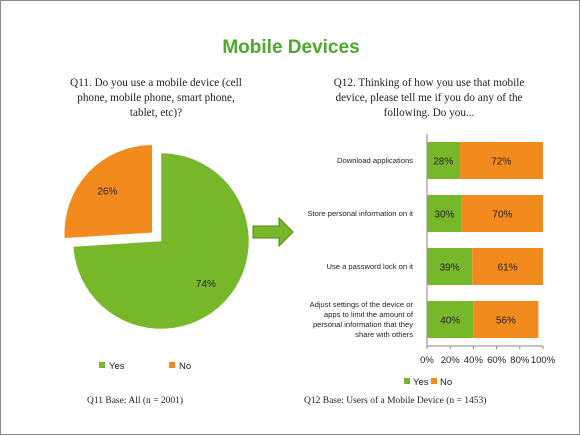 The image size is (580, 436). I want to click on bar-category-label: Store personal information on it, so click(360, 213).